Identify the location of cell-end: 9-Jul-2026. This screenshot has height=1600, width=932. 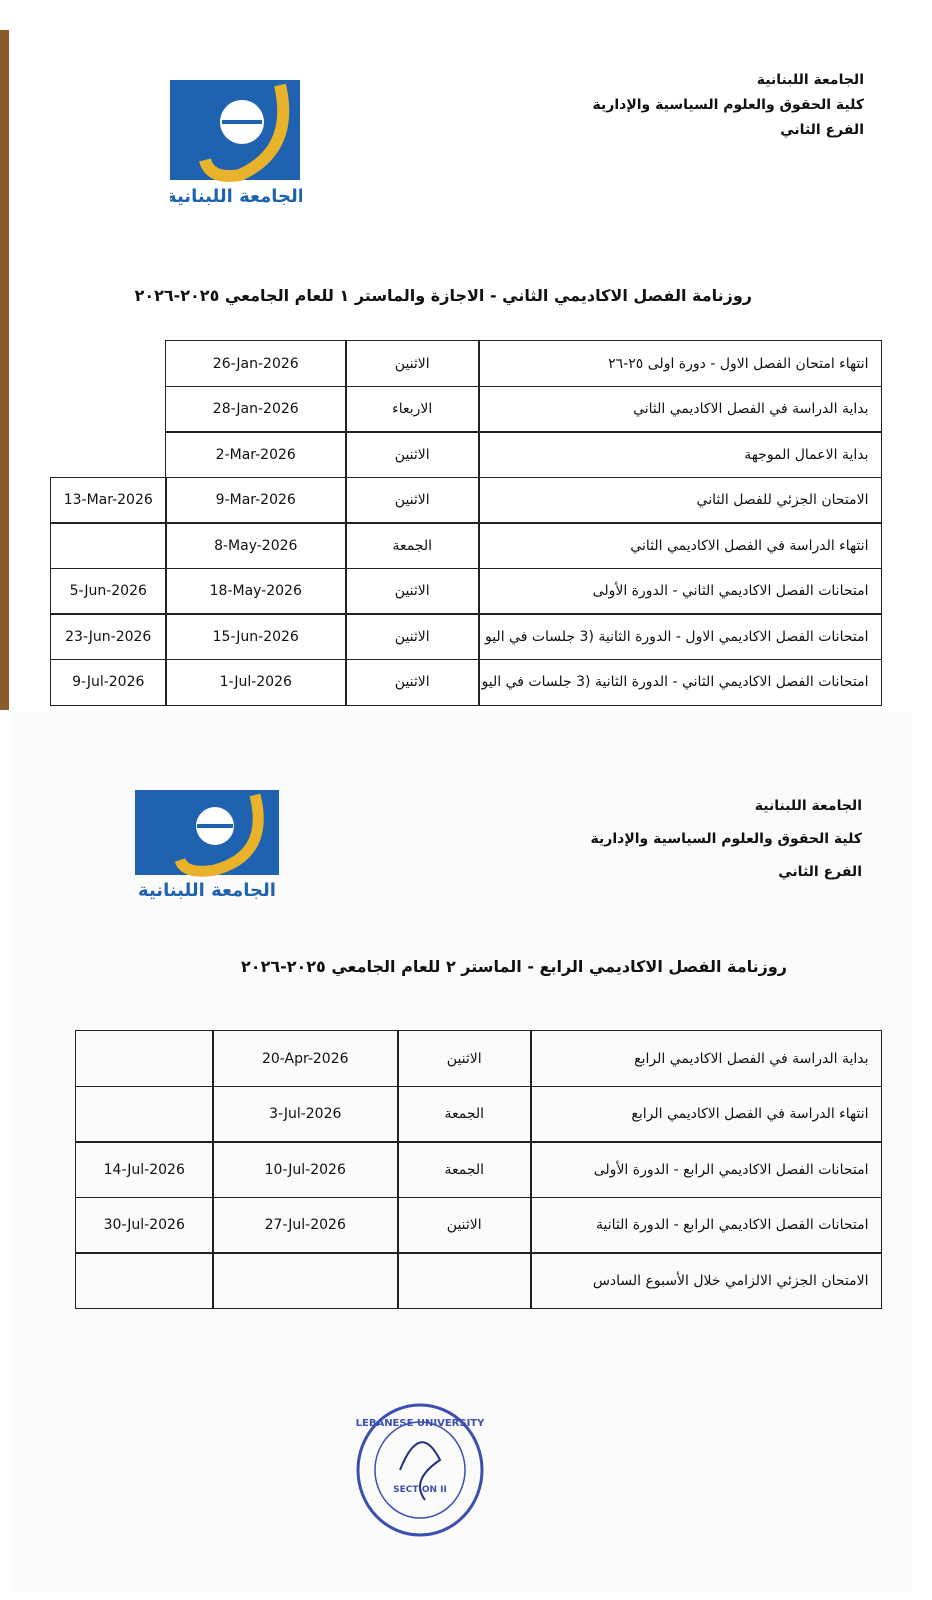
(108, 682).